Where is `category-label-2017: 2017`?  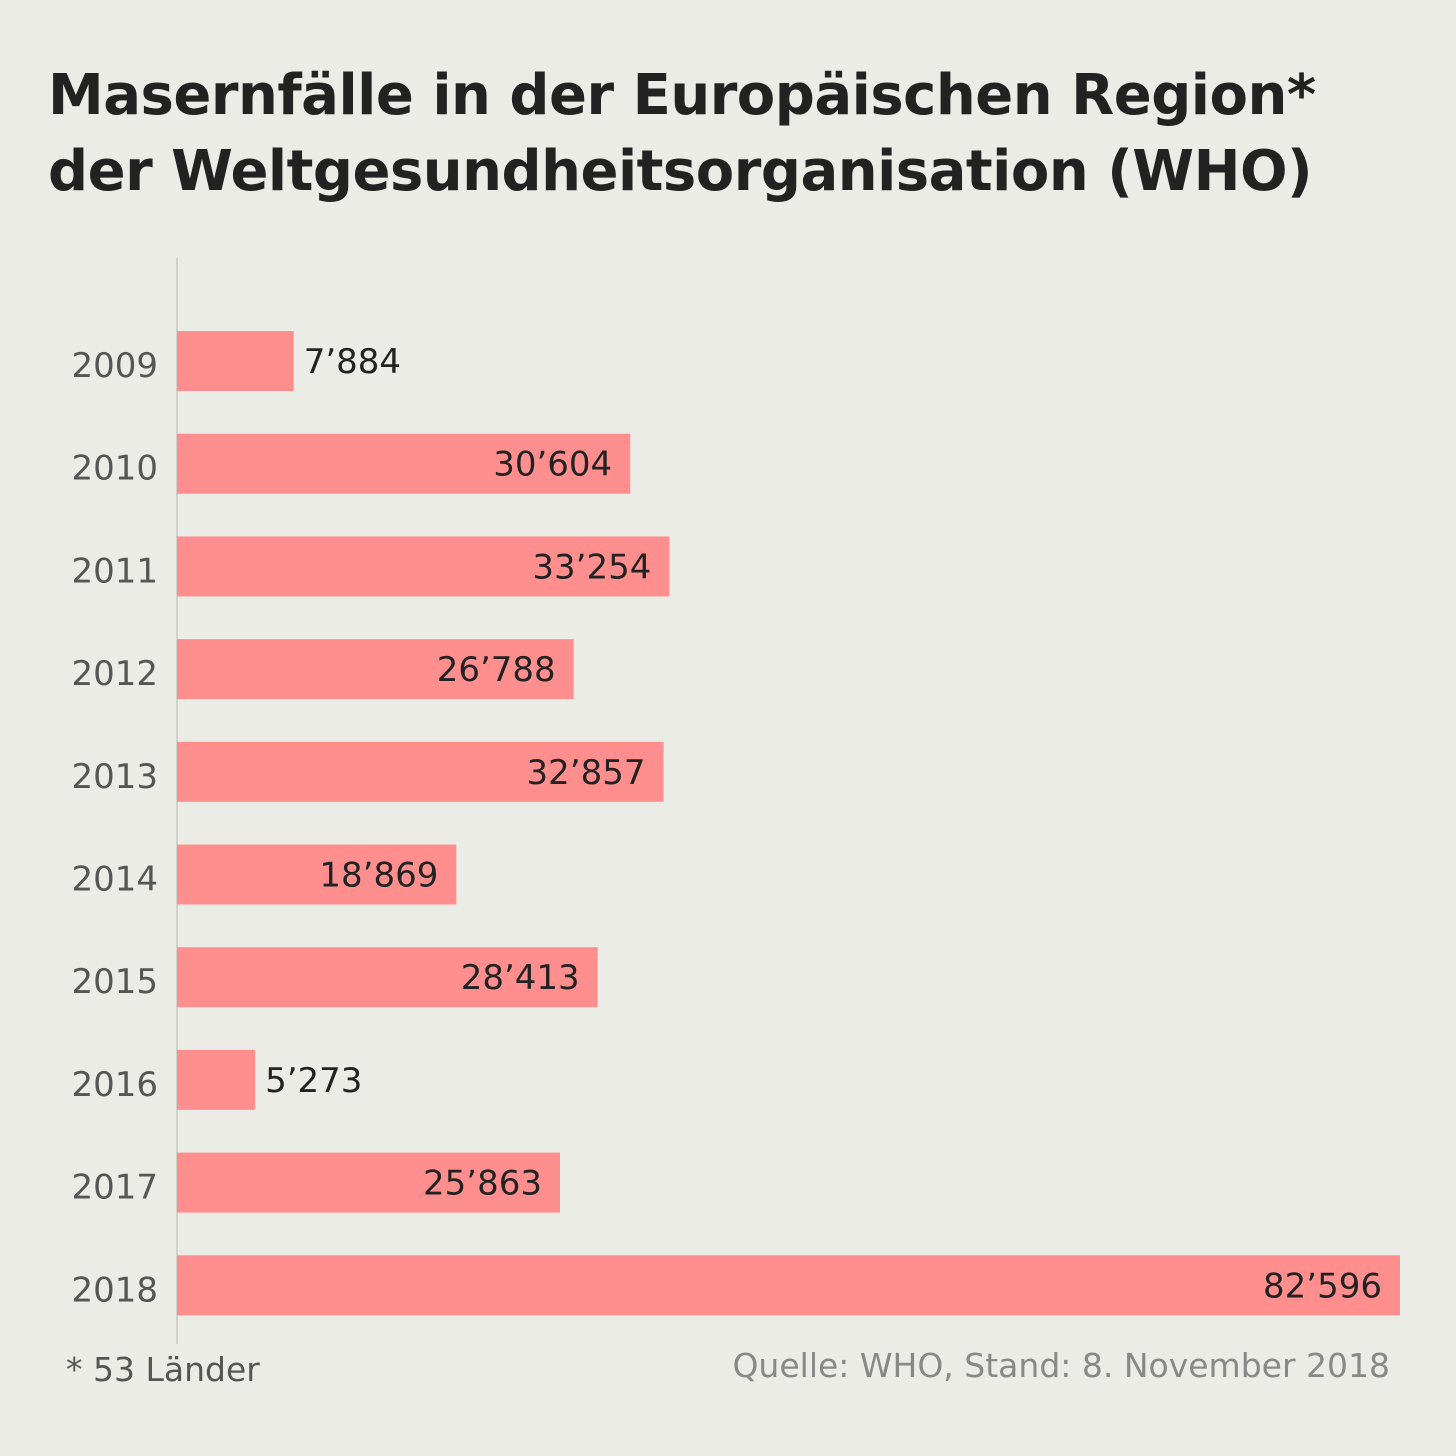 category-label-2017: 2017 is located at coordinates (114, 1188).